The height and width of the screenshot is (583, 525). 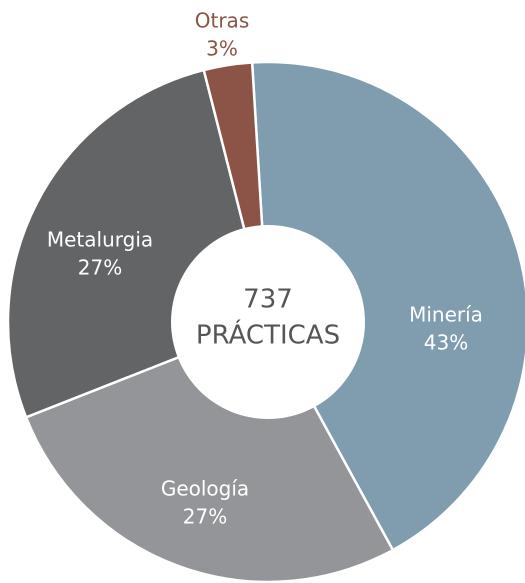 What do you see at coordinates (100, 240) in the screenshot?
I see `slice-label: Metalurgia` at bounding box center [100, 240].